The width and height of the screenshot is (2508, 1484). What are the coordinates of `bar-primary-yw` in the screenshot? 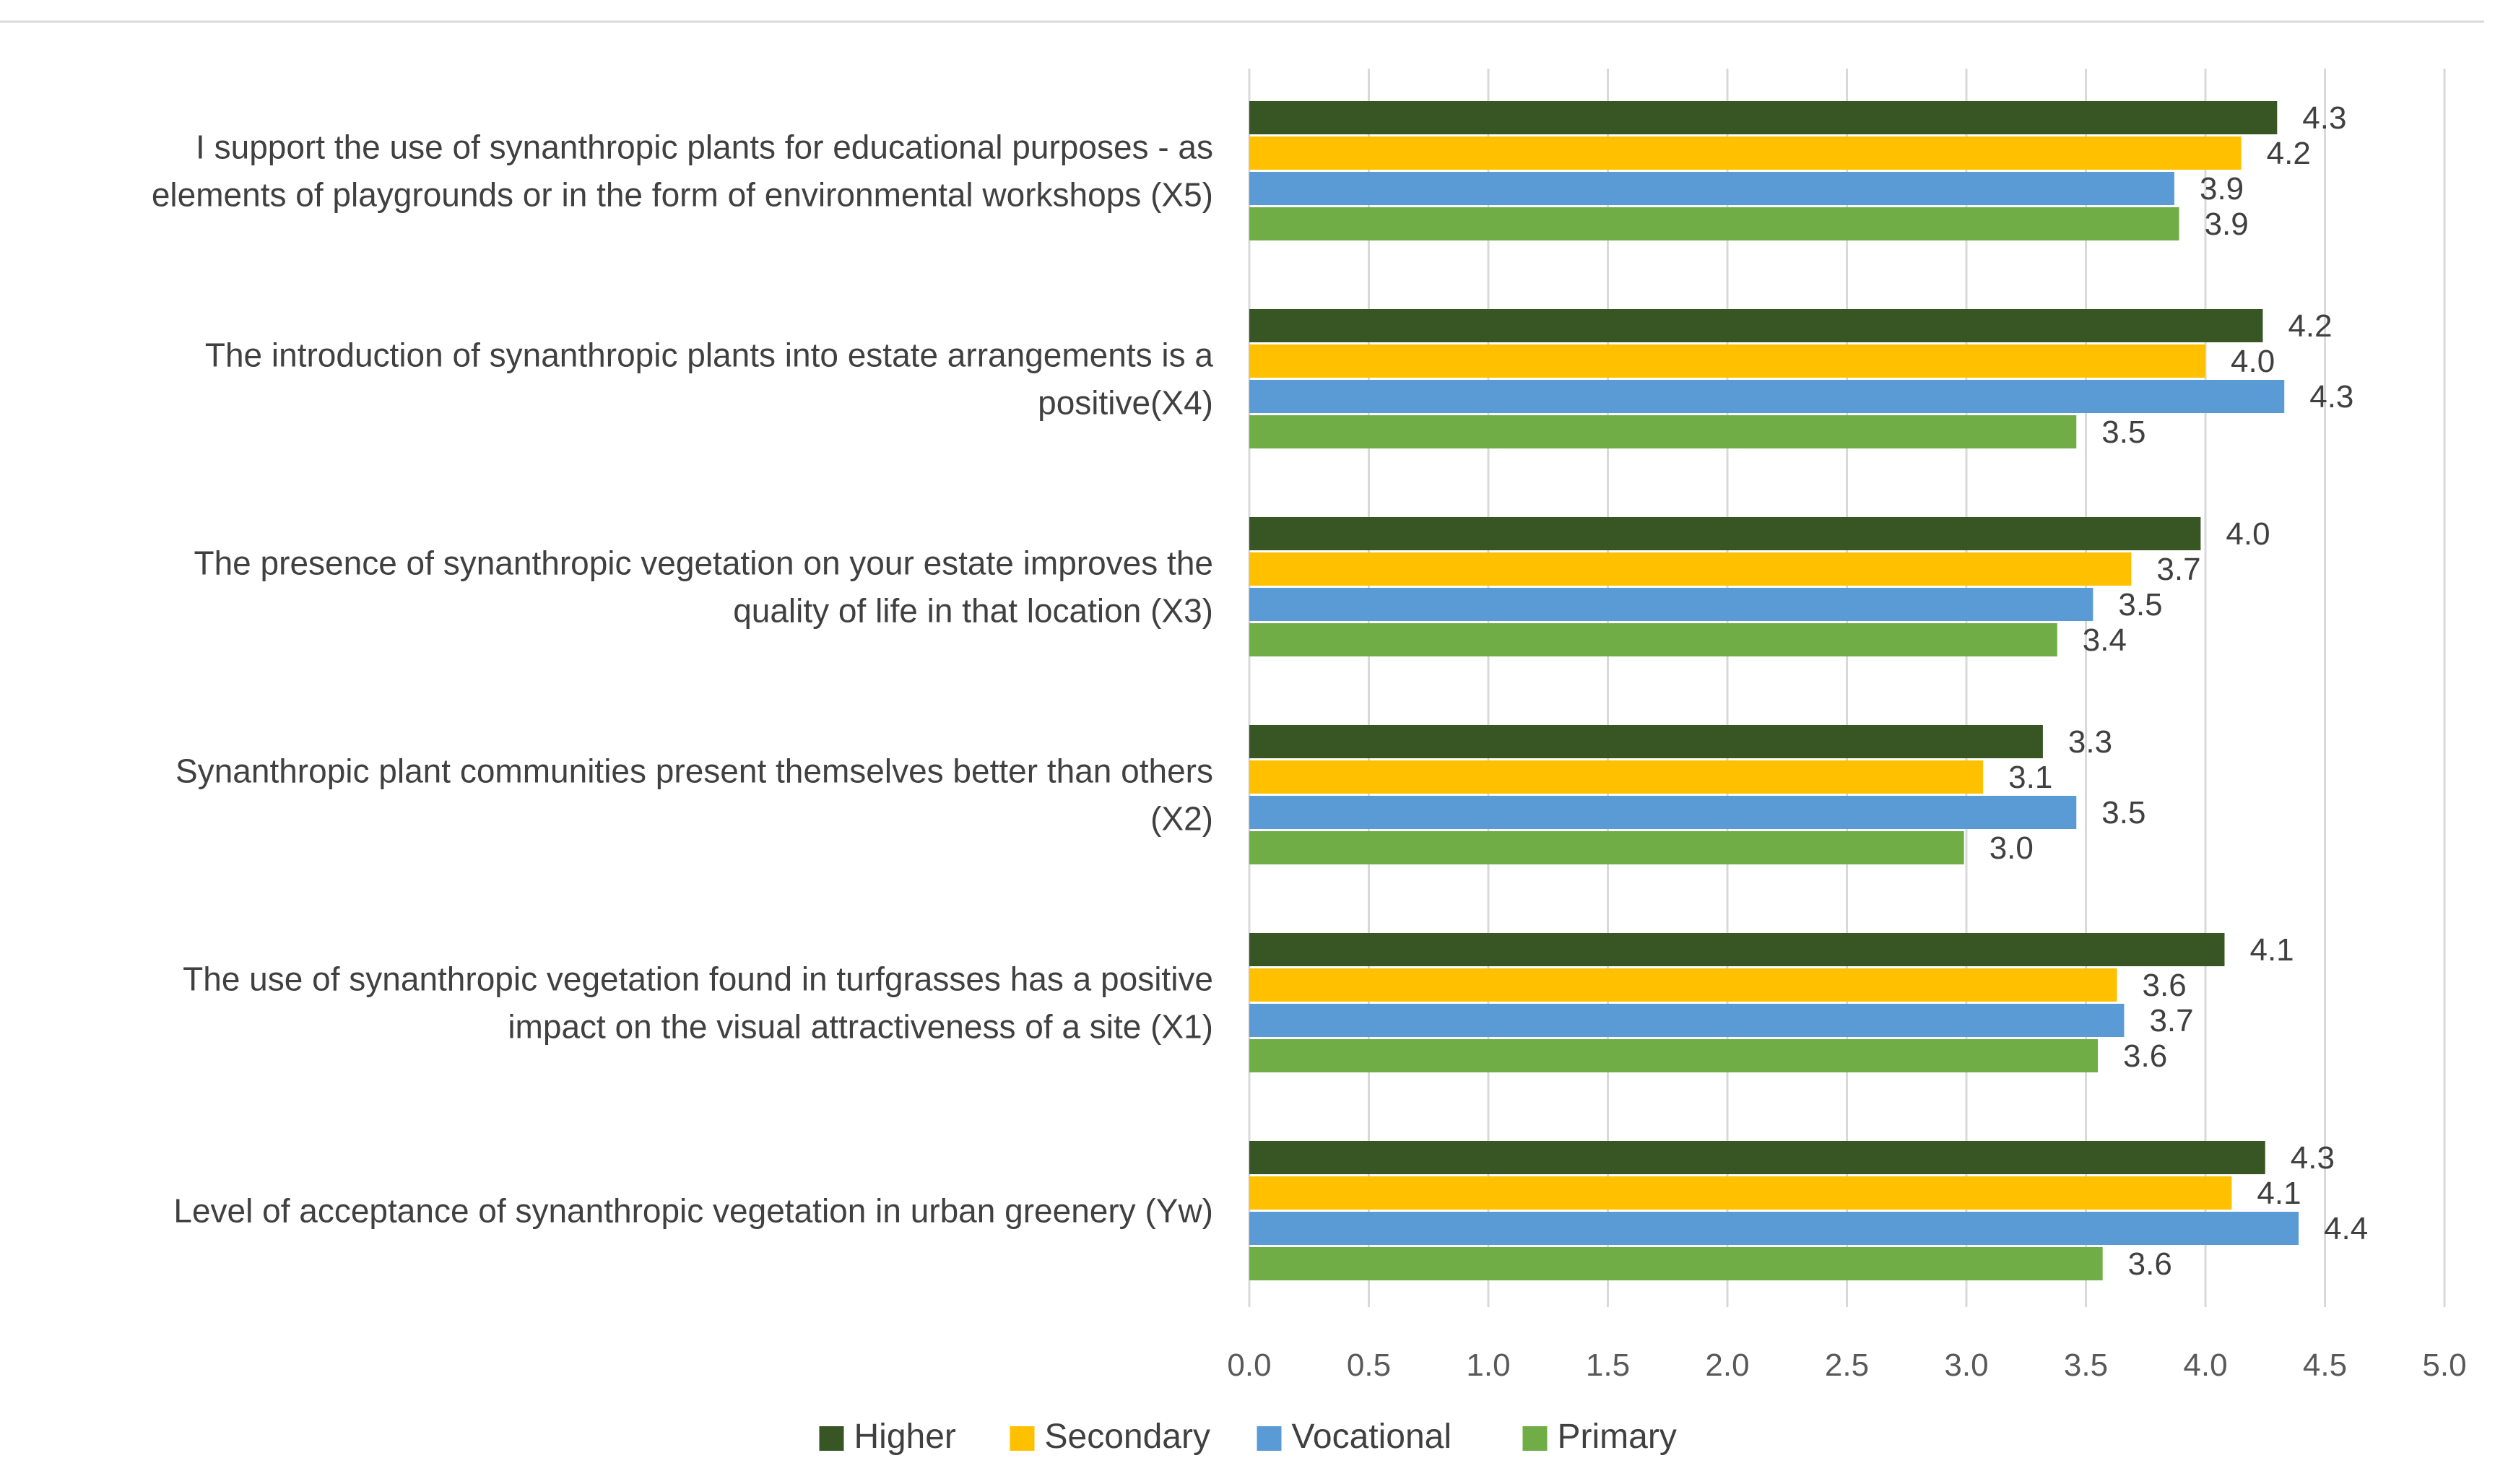 It's located at (1676, 1263).